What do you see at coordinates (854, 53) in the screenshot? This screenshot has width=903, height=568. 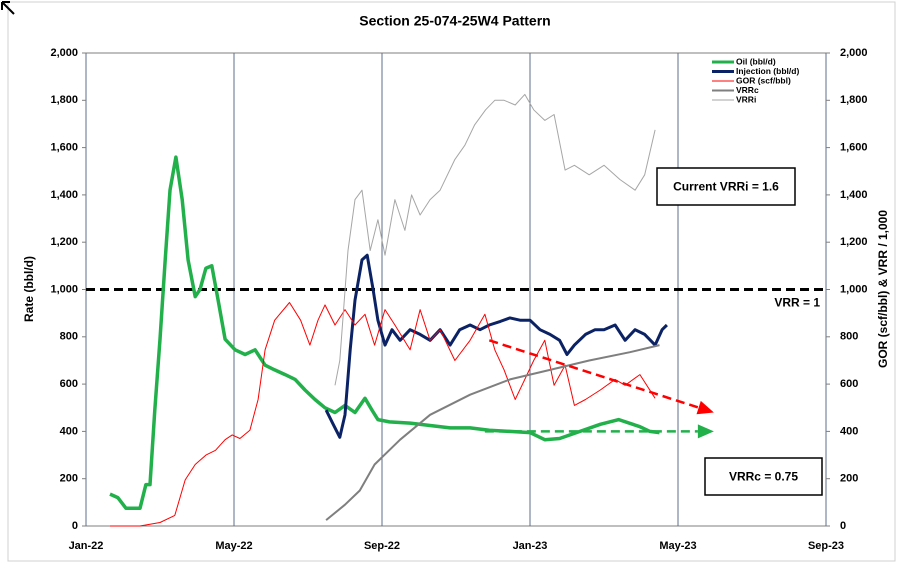 I see `y2-tick-label: 2,000` at bounding box center [854, 53].